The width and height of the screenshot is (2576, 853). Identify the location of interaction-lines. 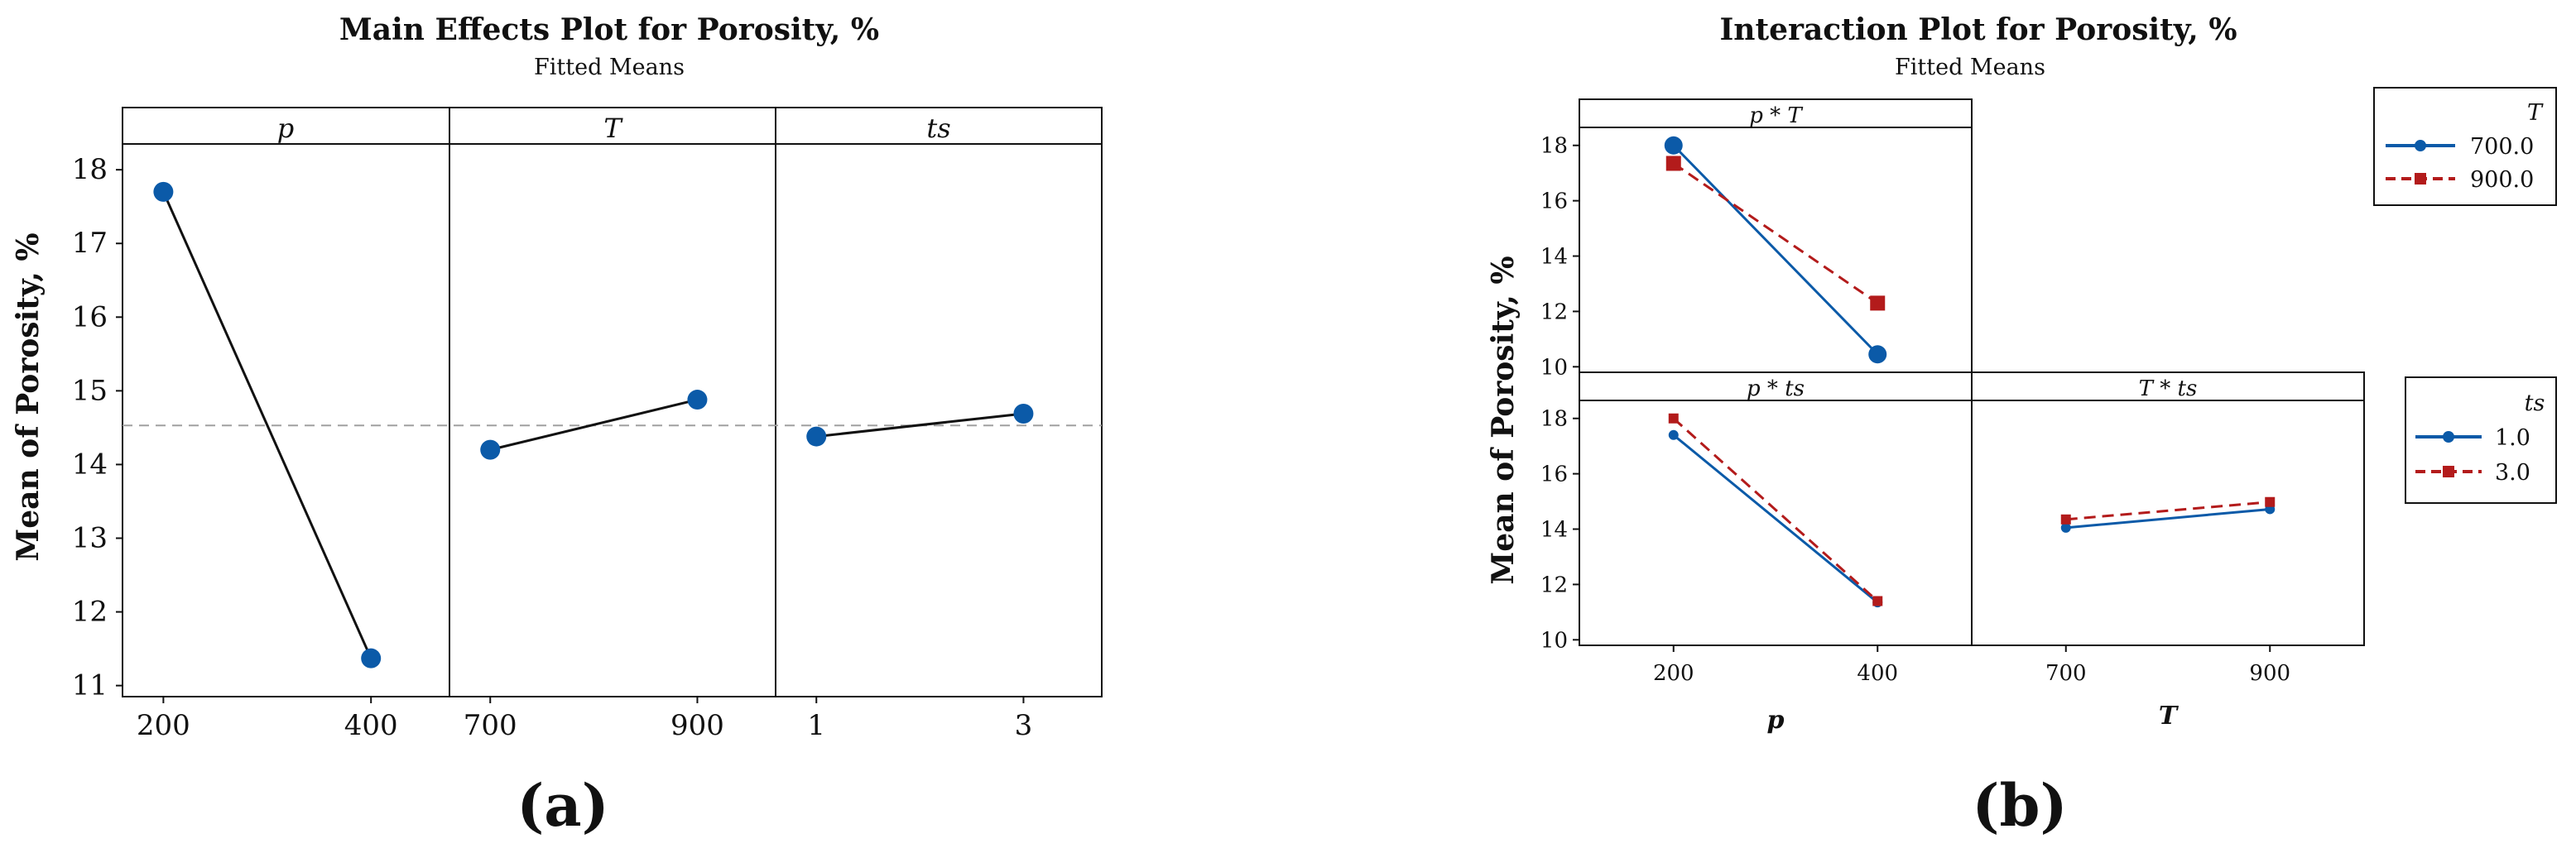
(1971, 374).